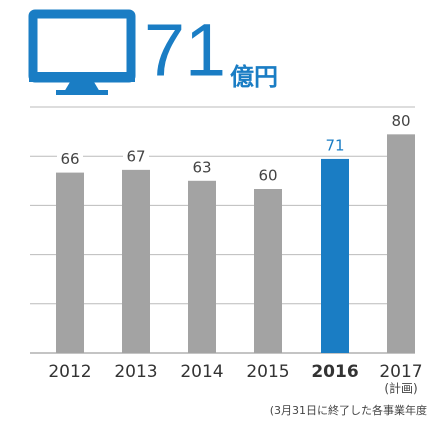 The image size is (427, 424). What do you see at coordinates (135, 372) in the screenshot?
I see `x-tick-label: 2013` at bounding box center [135, 372].